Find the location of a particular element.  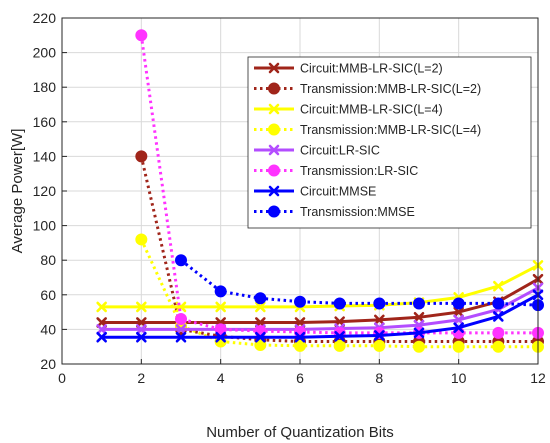

legend-item-circuit-mmb-lr-sic-l-4: Circuit:MMB-LR-SIC(L=4) is located at coordinates (348, 110).